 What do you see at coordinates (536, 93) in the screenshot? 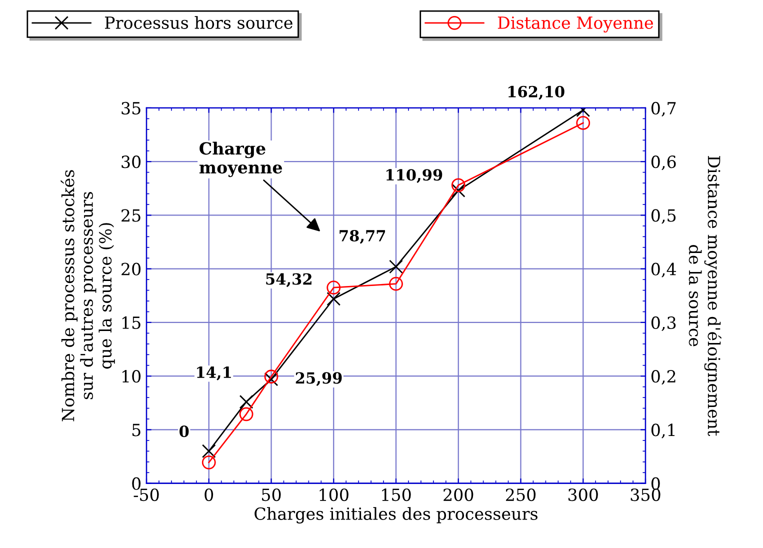
I see `annotation: 162,10` at bounding box center [536, 93].